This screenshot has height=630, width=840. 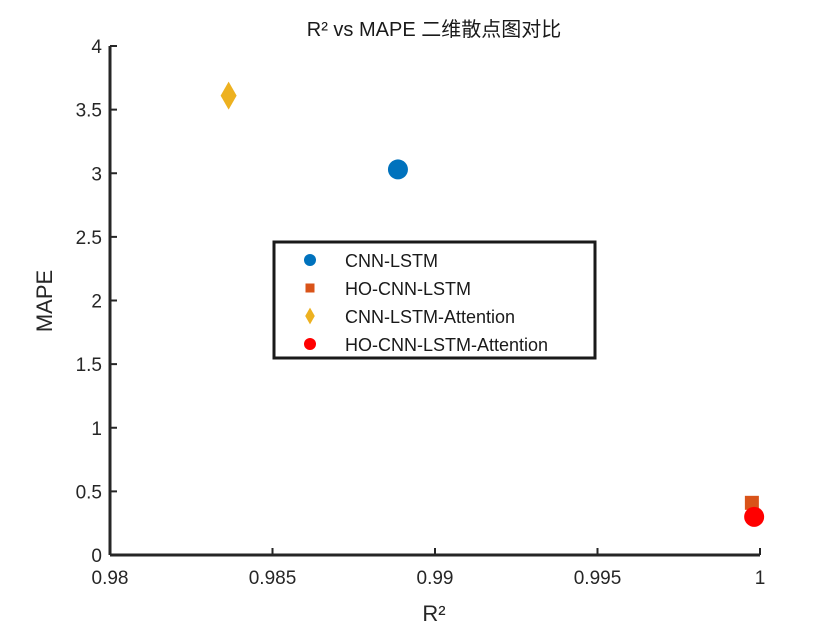 What do you see at coordinates (310, 316) in the screenshot?
I see `legend-marker-cnn-lstm-attention` at bounding box center [310, 316].